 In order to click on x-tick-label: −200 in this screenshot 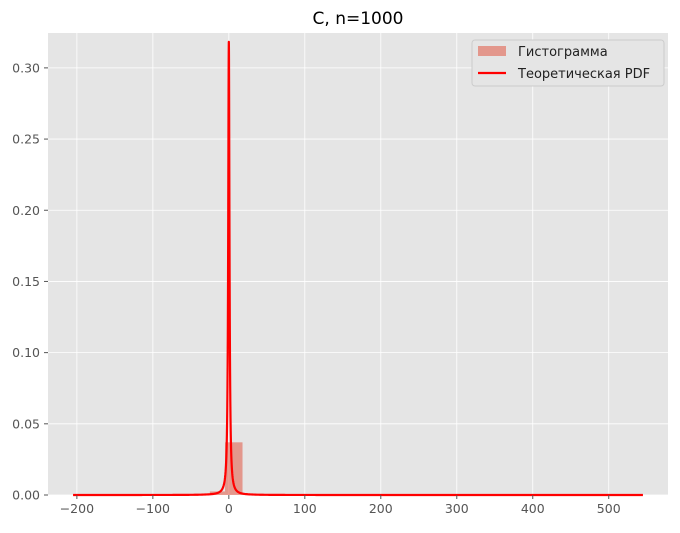, I will do `click(77, 508)`.